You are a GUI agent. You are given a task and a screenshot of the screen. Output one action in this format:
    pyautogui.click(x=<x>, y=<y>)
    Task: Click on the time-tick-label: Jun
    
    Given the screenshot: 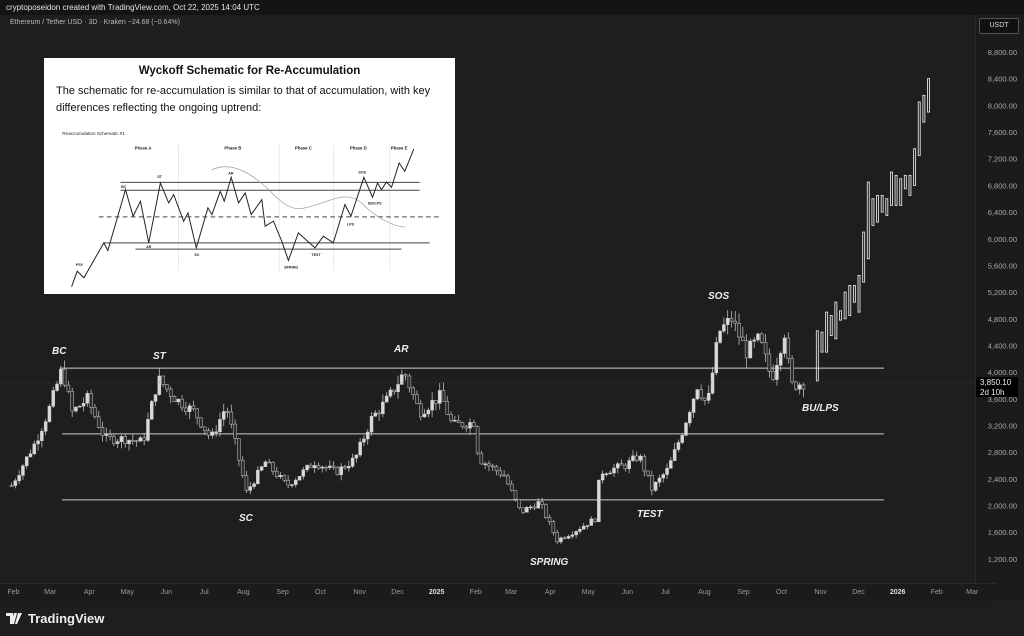 What is the action you would take?
    pyautogui.click(x=627, y=592)
    